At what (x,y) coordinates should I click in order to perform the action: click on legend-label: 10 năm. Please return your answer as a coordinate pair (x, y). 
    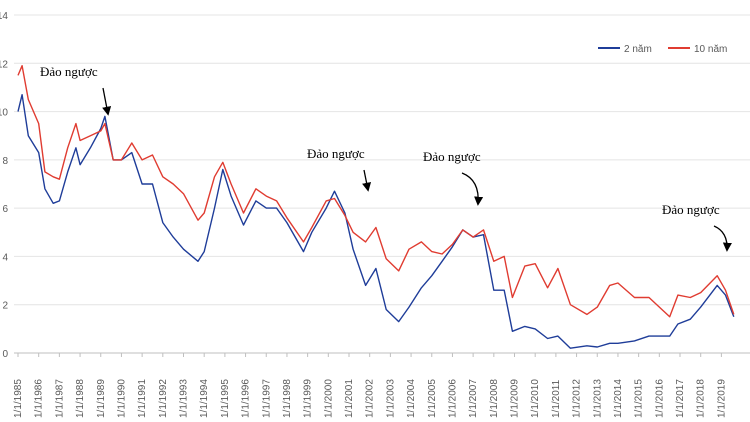
    Looking at the image, I should click on (710, 49).